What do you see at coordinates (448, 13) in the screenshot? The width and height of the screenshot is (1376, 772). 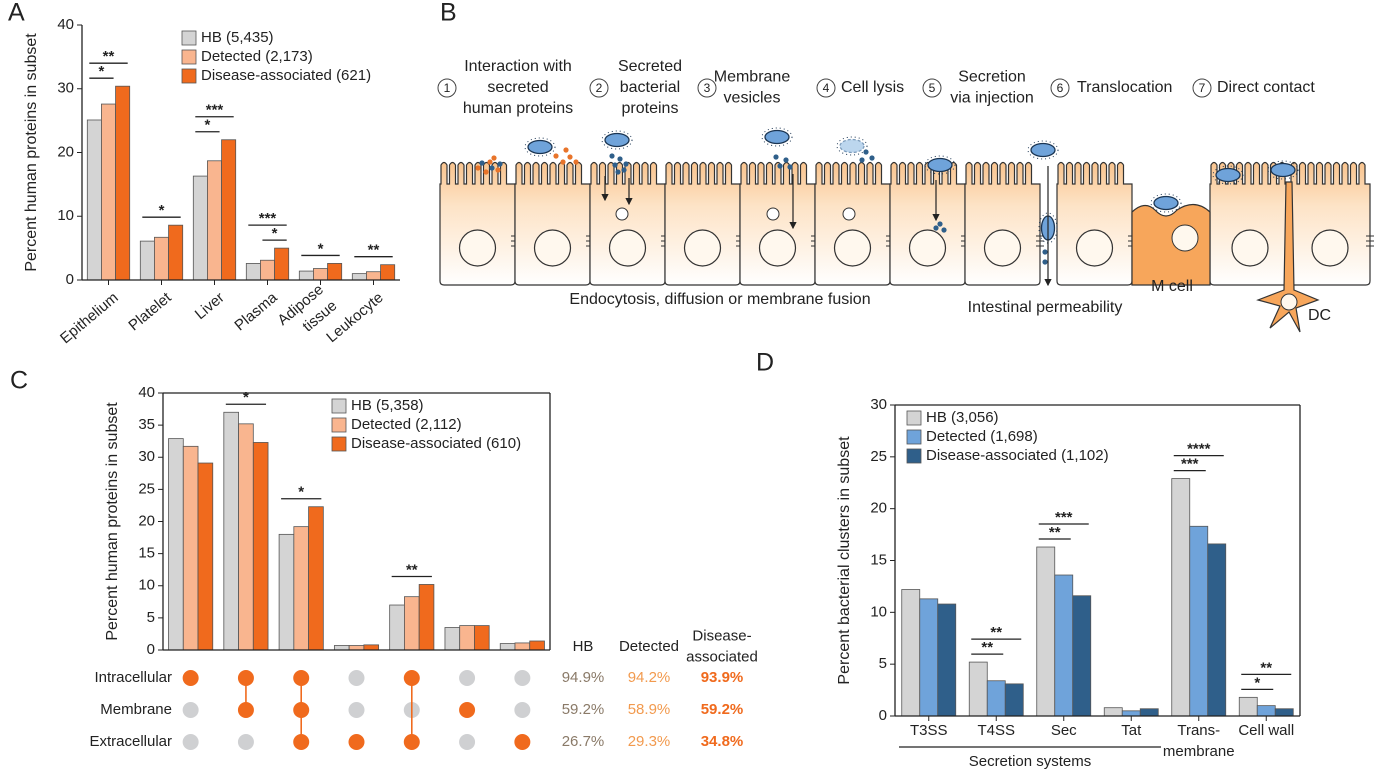 I see `panel-label: B` at bounding box center [448, 13].